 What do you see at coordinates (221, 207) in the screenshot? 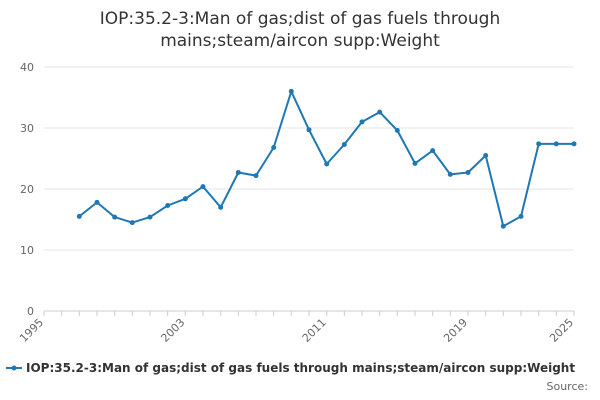
I see `data-point-2005` at bounding box center [221, 207].